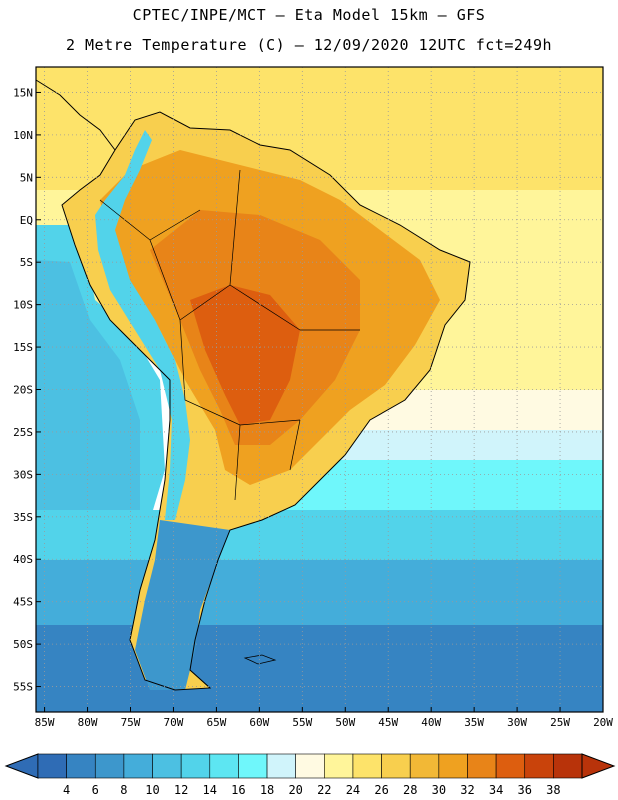  What do you see at coordinates (260, 659) in the screenshot?
I see `falklands` at bounding box center [260, 659].